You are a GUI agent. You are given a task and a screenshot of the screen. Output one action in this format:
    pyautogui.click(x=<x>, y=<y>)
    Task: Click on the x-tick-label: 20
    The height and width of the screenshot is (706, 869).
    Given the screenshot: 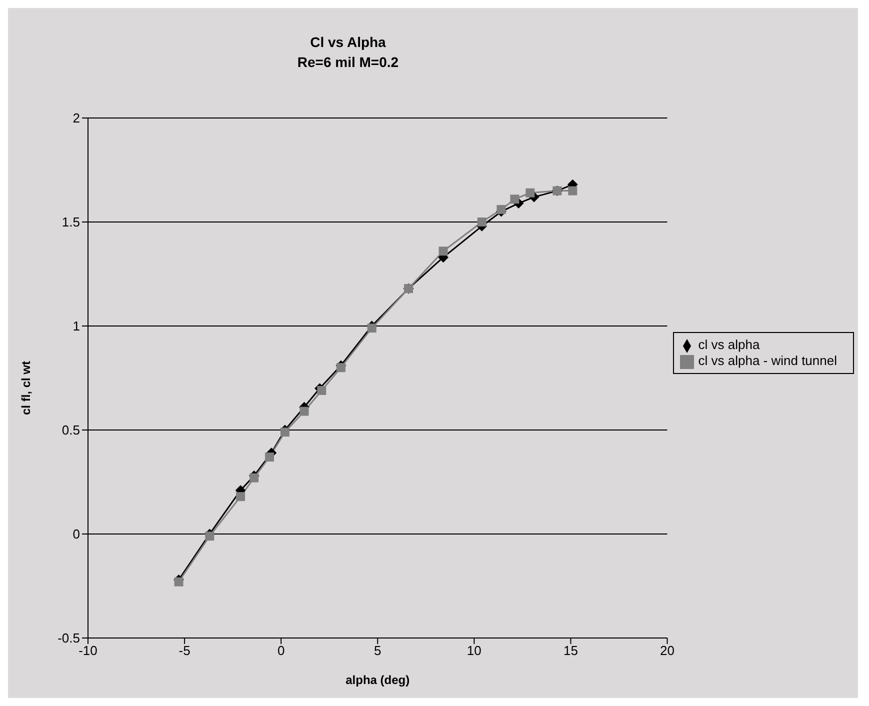 What is the action you would take?
    pyautogui.click(x=667, y=650)
    